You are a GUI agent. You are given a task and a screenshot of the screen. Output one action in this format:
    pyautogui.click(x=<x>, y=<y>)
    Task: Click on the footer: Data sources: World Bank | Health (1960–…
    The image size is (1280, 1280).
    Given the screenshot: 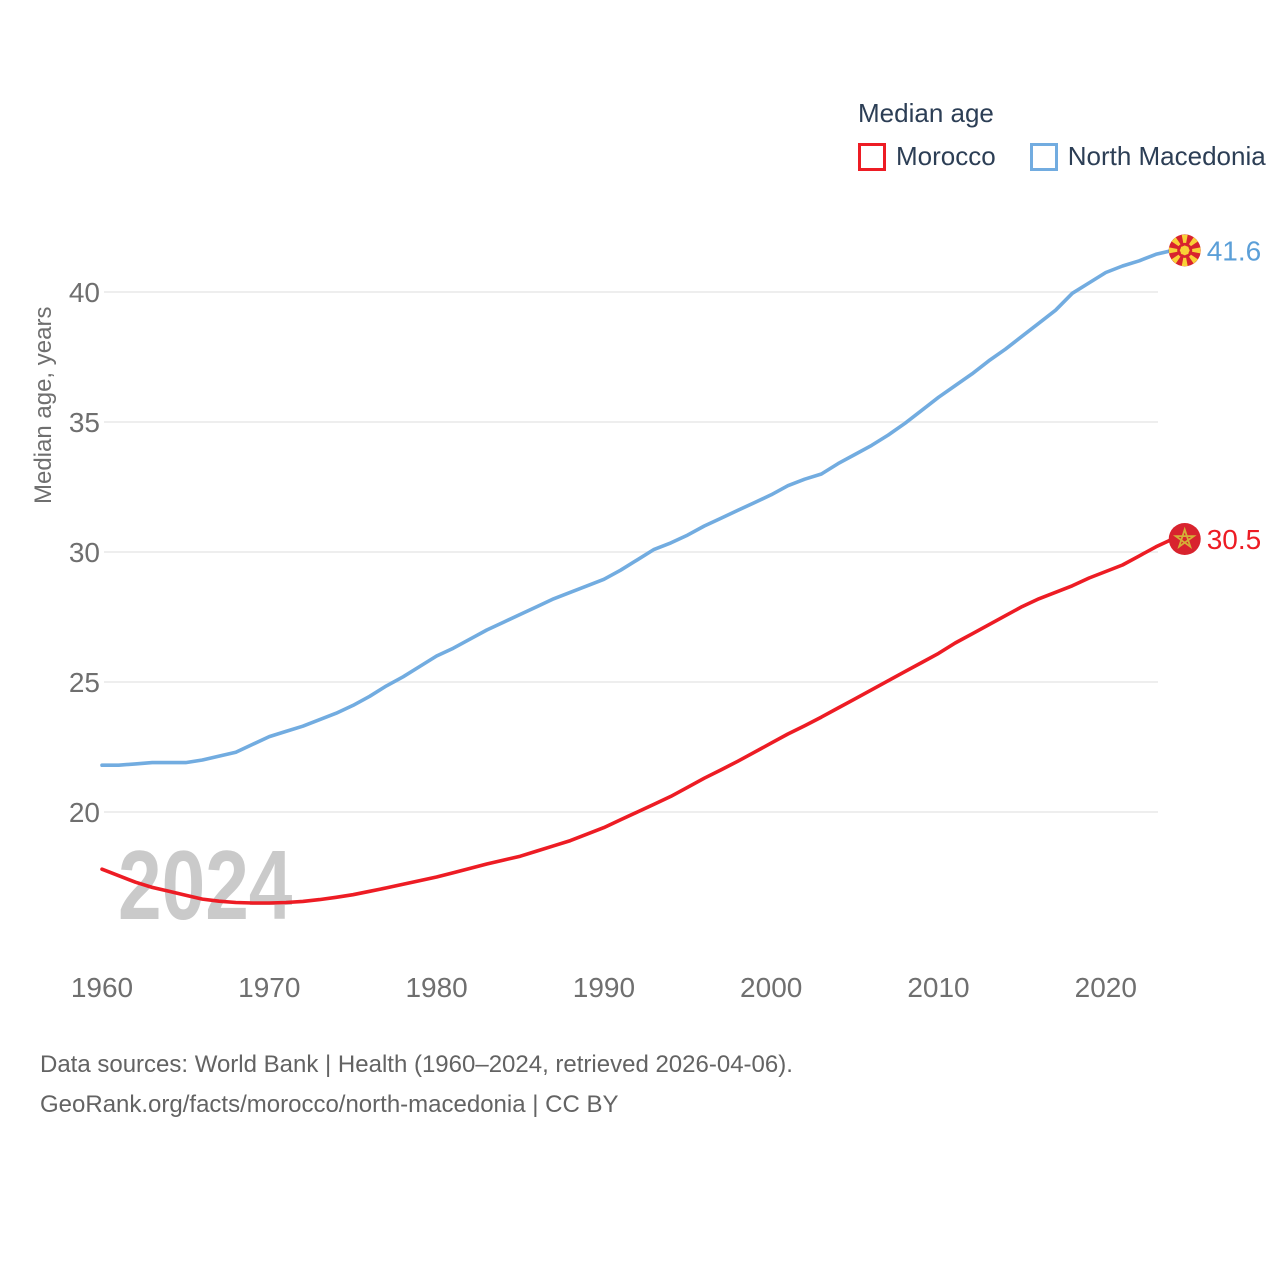 What is the action you would take?
    pyautogui.click(x=416, y=1085)
    